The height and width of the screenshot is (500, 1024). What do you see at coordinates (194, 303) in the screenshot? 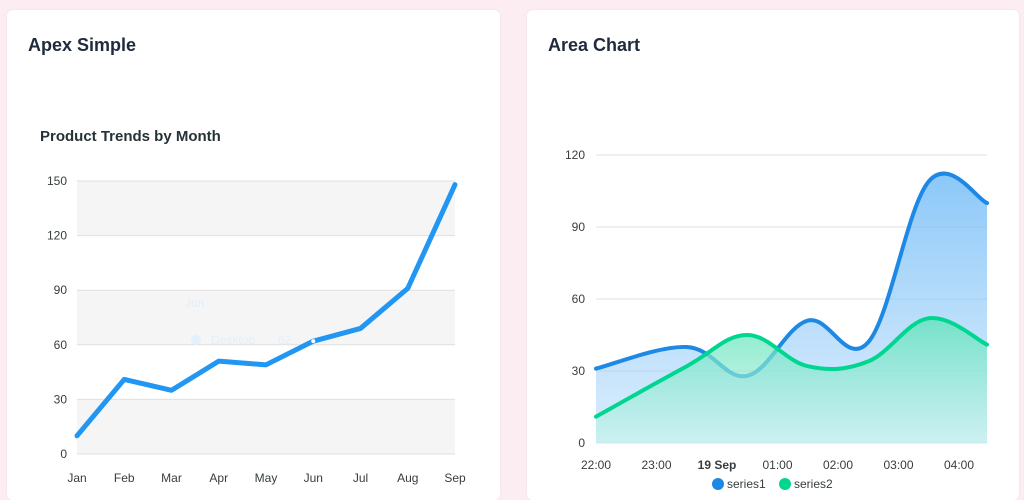
I see `tooltip-title: Jun` at bounding box center [194, 303].